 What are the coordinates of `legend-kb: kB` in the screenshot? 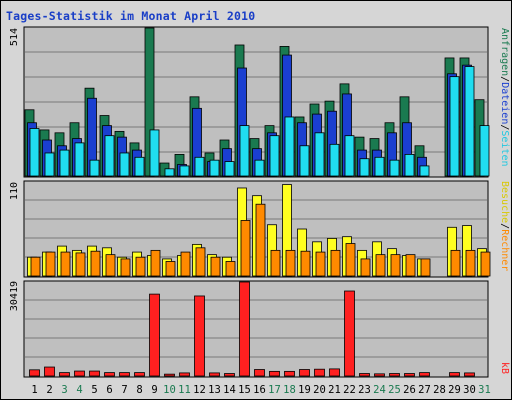 It's located at (504, 368).